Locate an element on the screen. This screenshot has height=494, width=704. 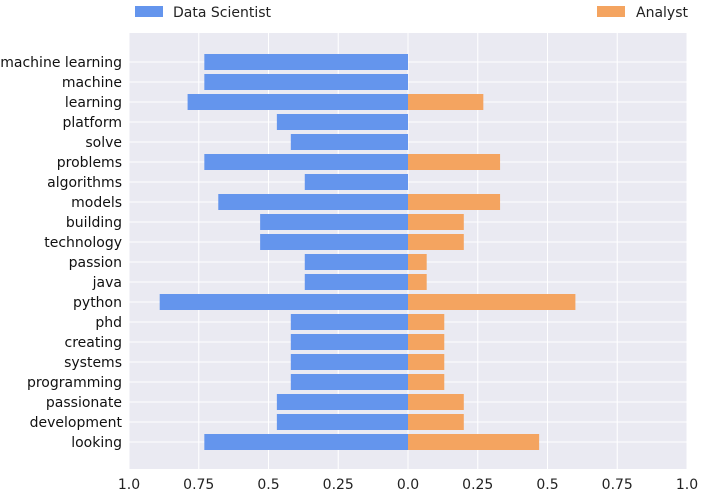
bar-data-scientist-platform is located at coordinates (342, 122).